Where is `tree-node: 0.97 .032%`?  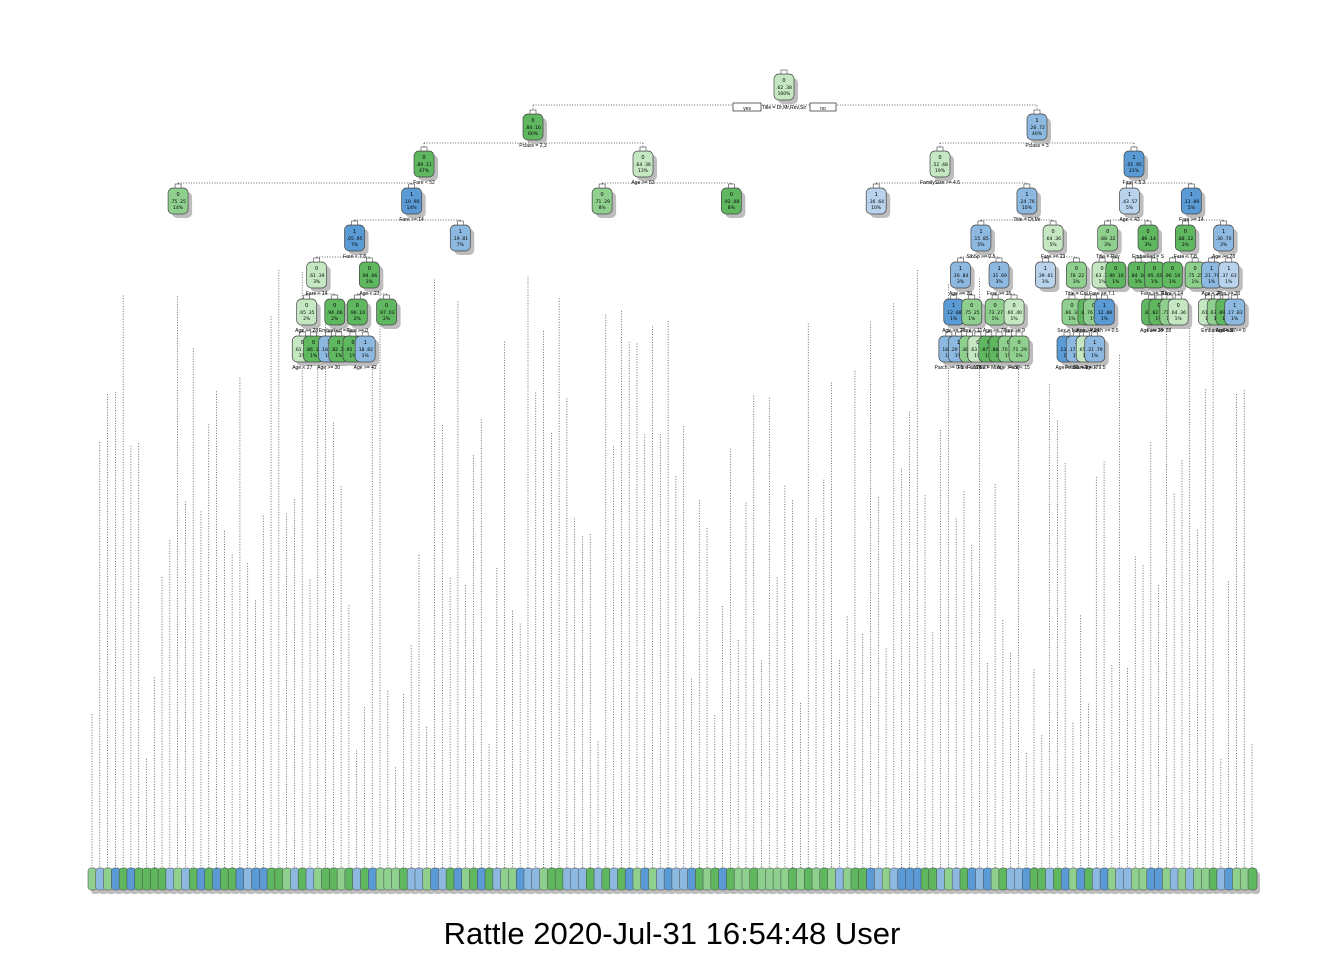 tree-node: 0.97 .032% is located at coordinates (388, 311).